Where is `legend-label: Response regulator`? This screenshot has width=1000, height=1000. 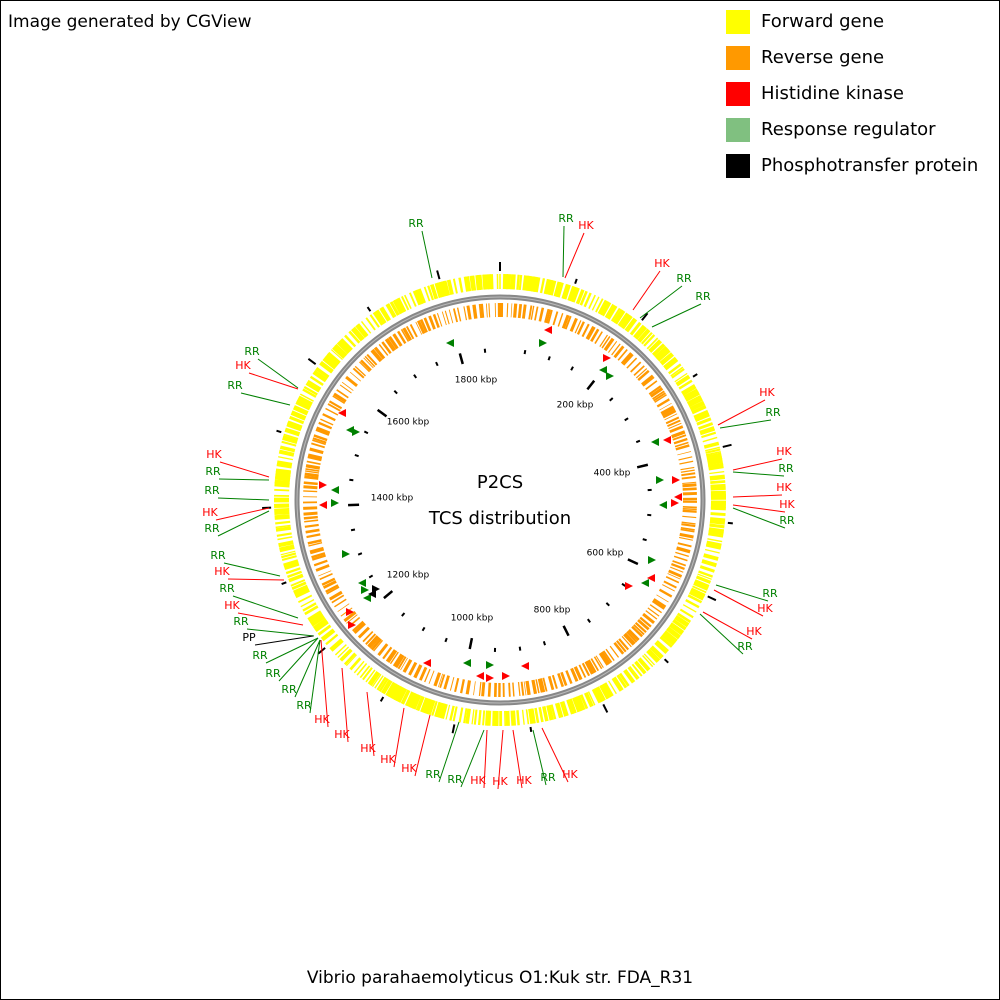
legend-label: Response regulator is located at coordinates (848, 129).